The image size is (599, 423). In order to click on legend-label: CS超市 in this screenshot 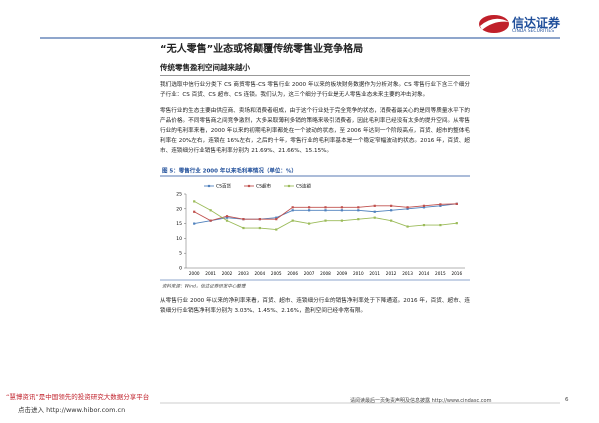, I will do `click(263, 186)`.